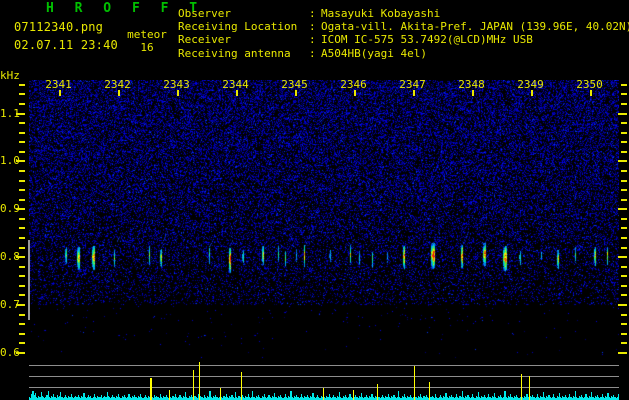  Describe the element at coordinates (20, 113) in the screenshot. I see `yaxis-major-tick` at that location.